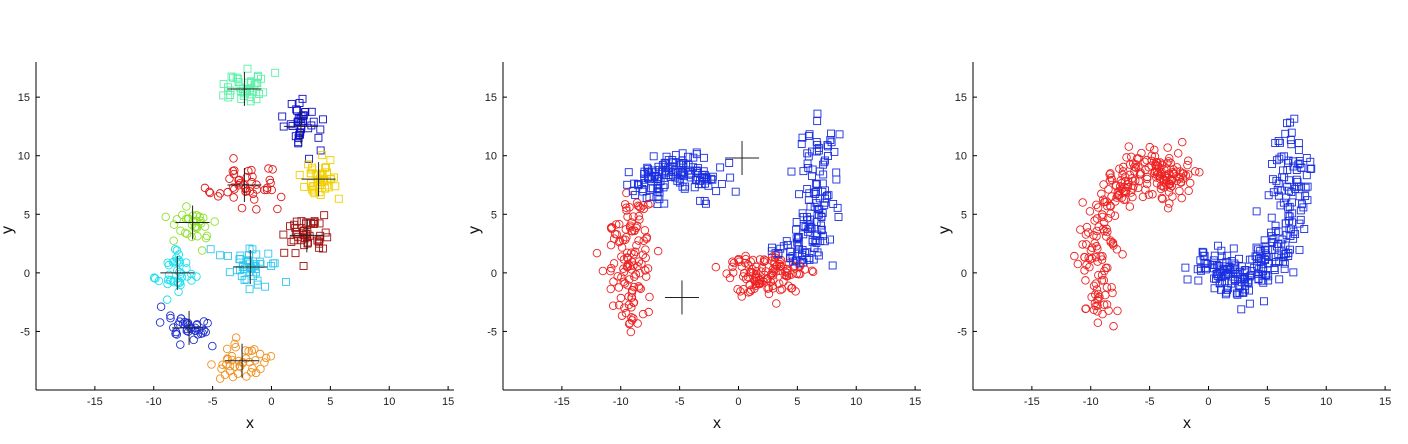 This screenshot has height=444, width=1408. What do you see at coordinates (24, 98) in the screenshot?
I see `y-tick-label: 15` at bounding box center [24, 98].